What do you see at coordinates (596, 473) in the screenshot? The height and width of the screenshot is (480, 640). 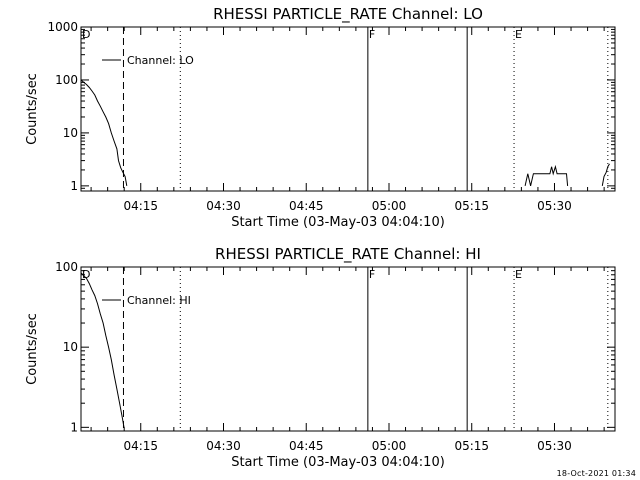 I see `timestamp-footer: 18-Oct-2021 01:34` at bounding box center [596, 473].